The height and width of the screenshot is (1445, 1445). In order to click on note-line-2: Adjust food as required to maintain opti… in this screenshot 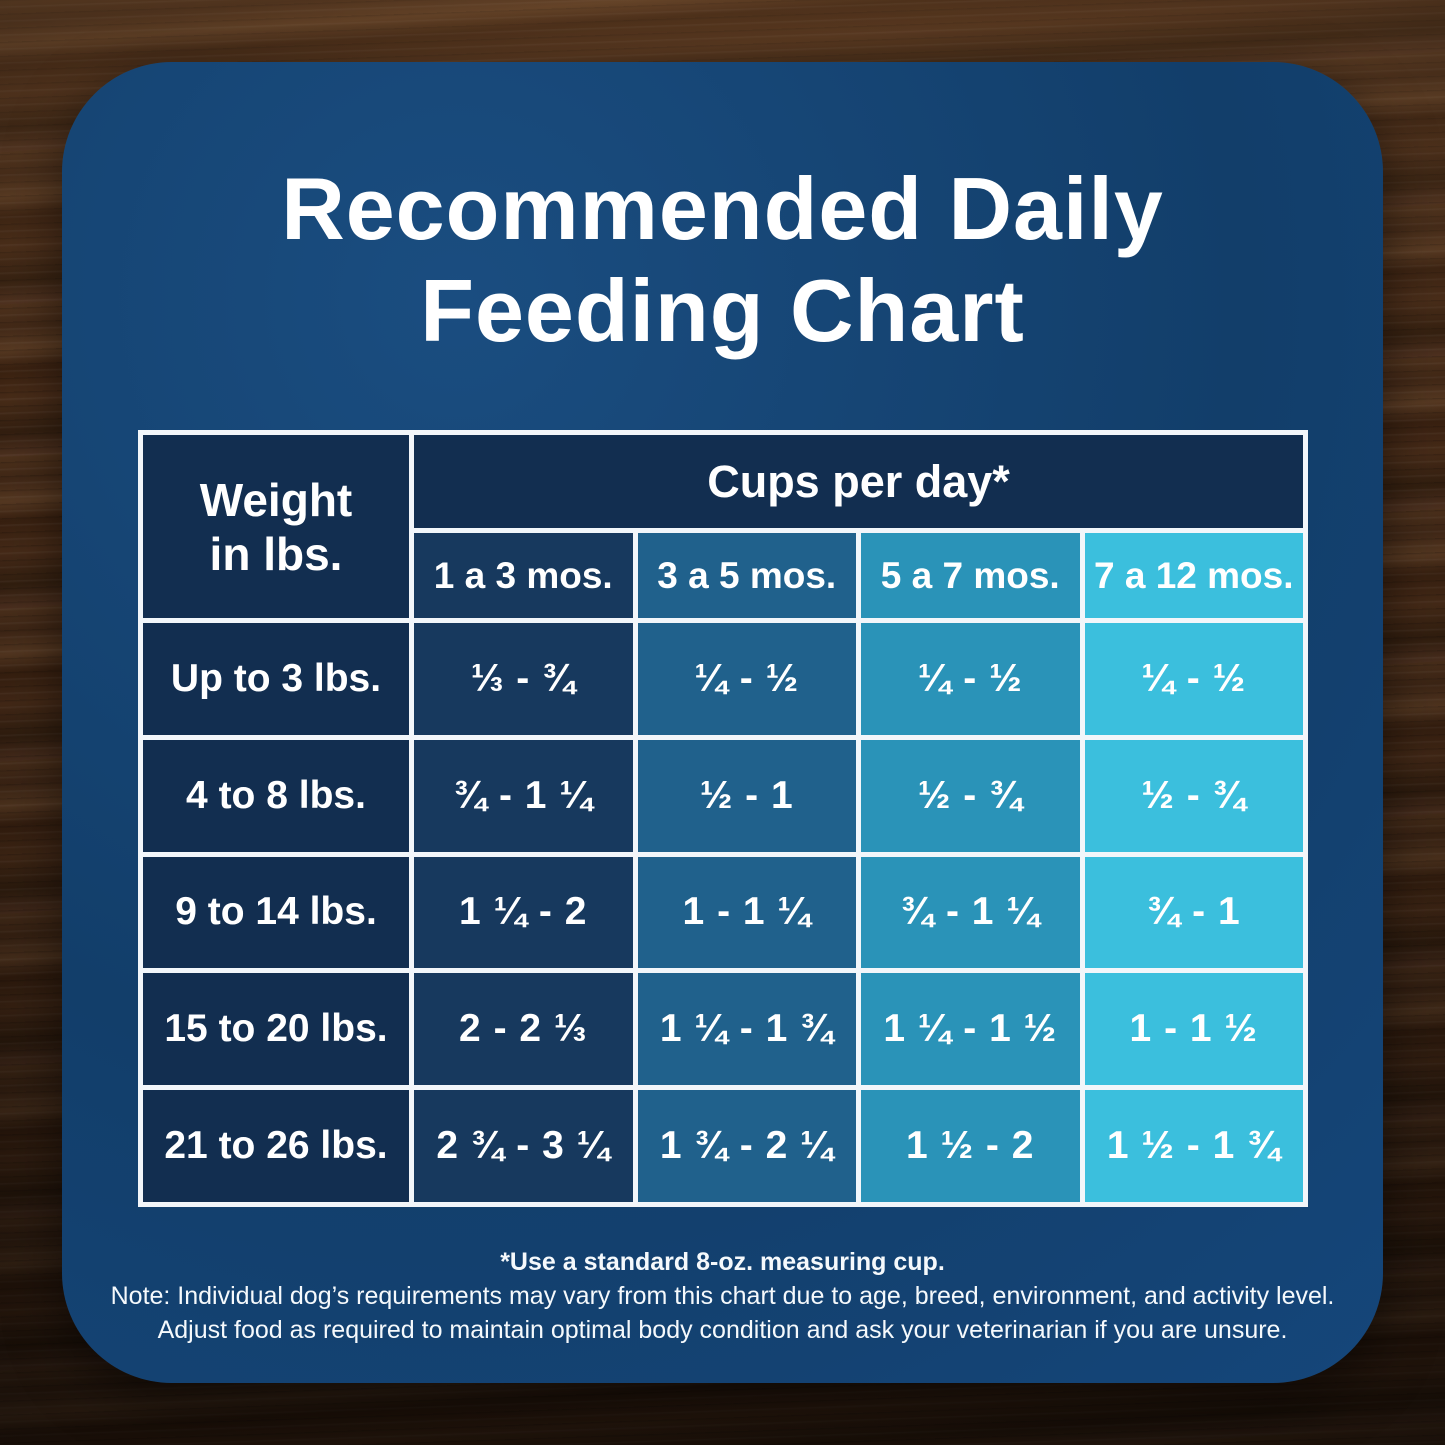, I will do `click(722, 1330)`.